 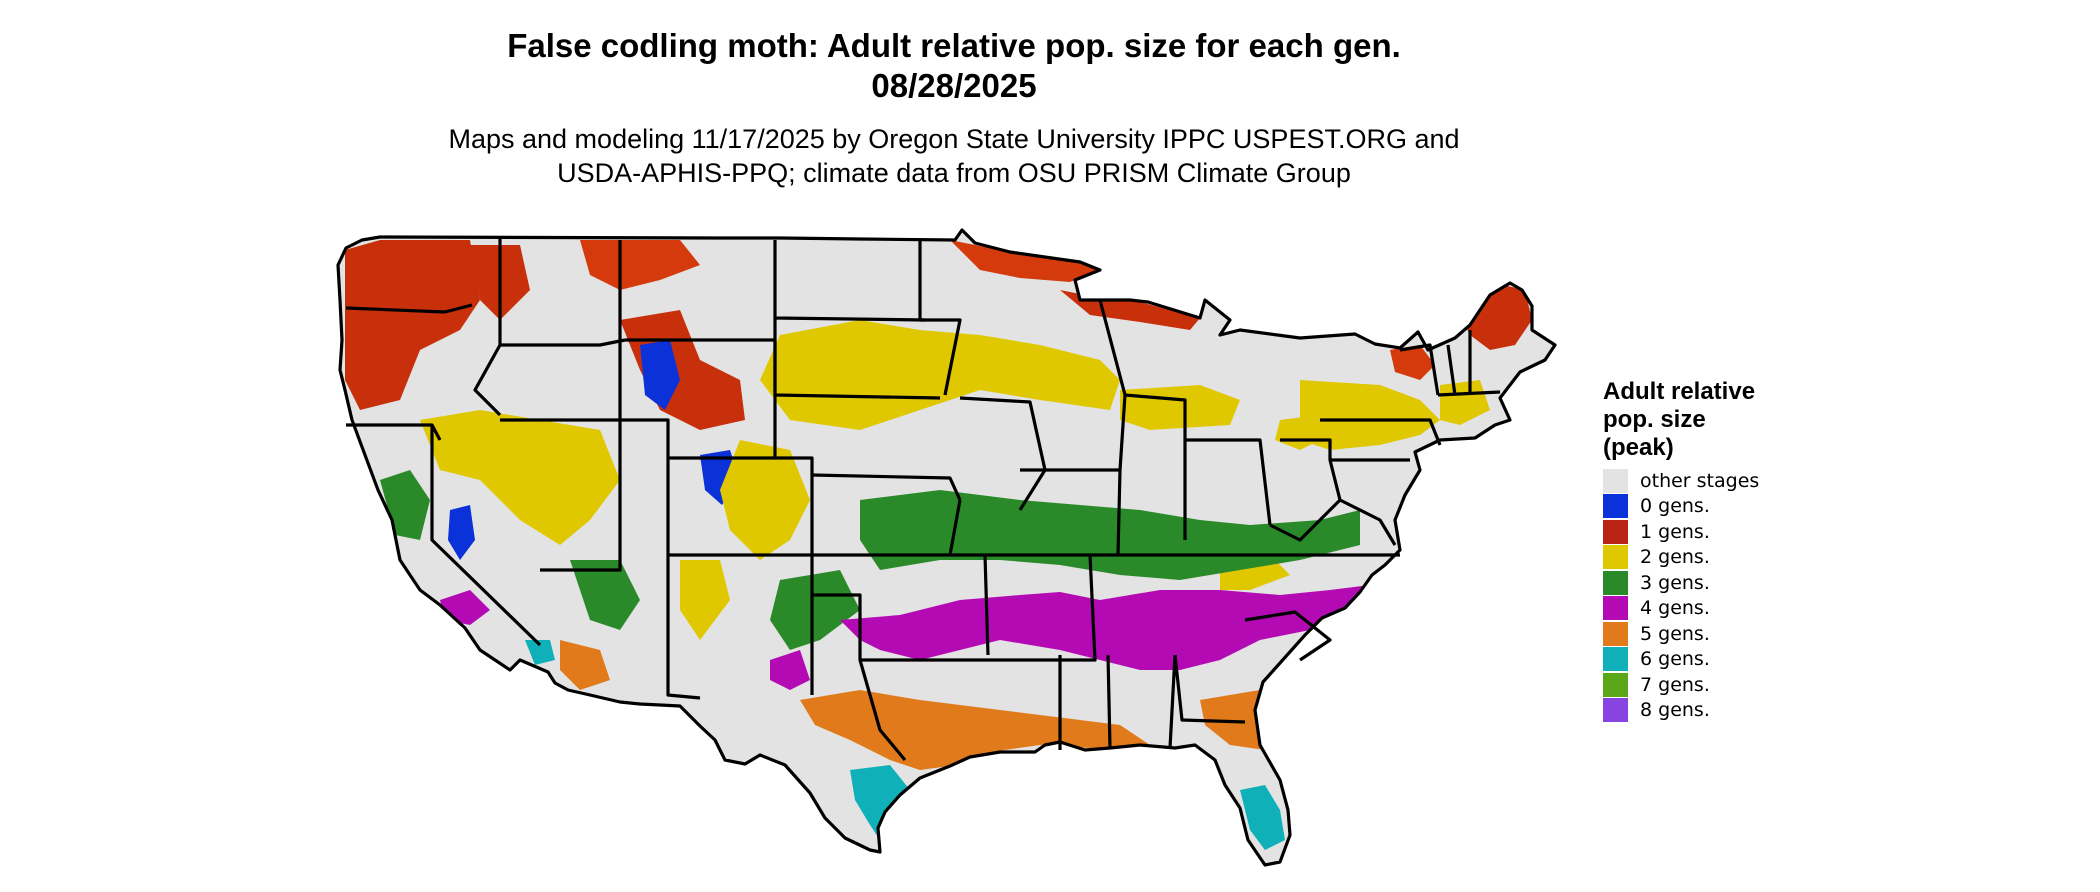 I want to click on legend-item: 0 gens., so click(x=1753, y=507).